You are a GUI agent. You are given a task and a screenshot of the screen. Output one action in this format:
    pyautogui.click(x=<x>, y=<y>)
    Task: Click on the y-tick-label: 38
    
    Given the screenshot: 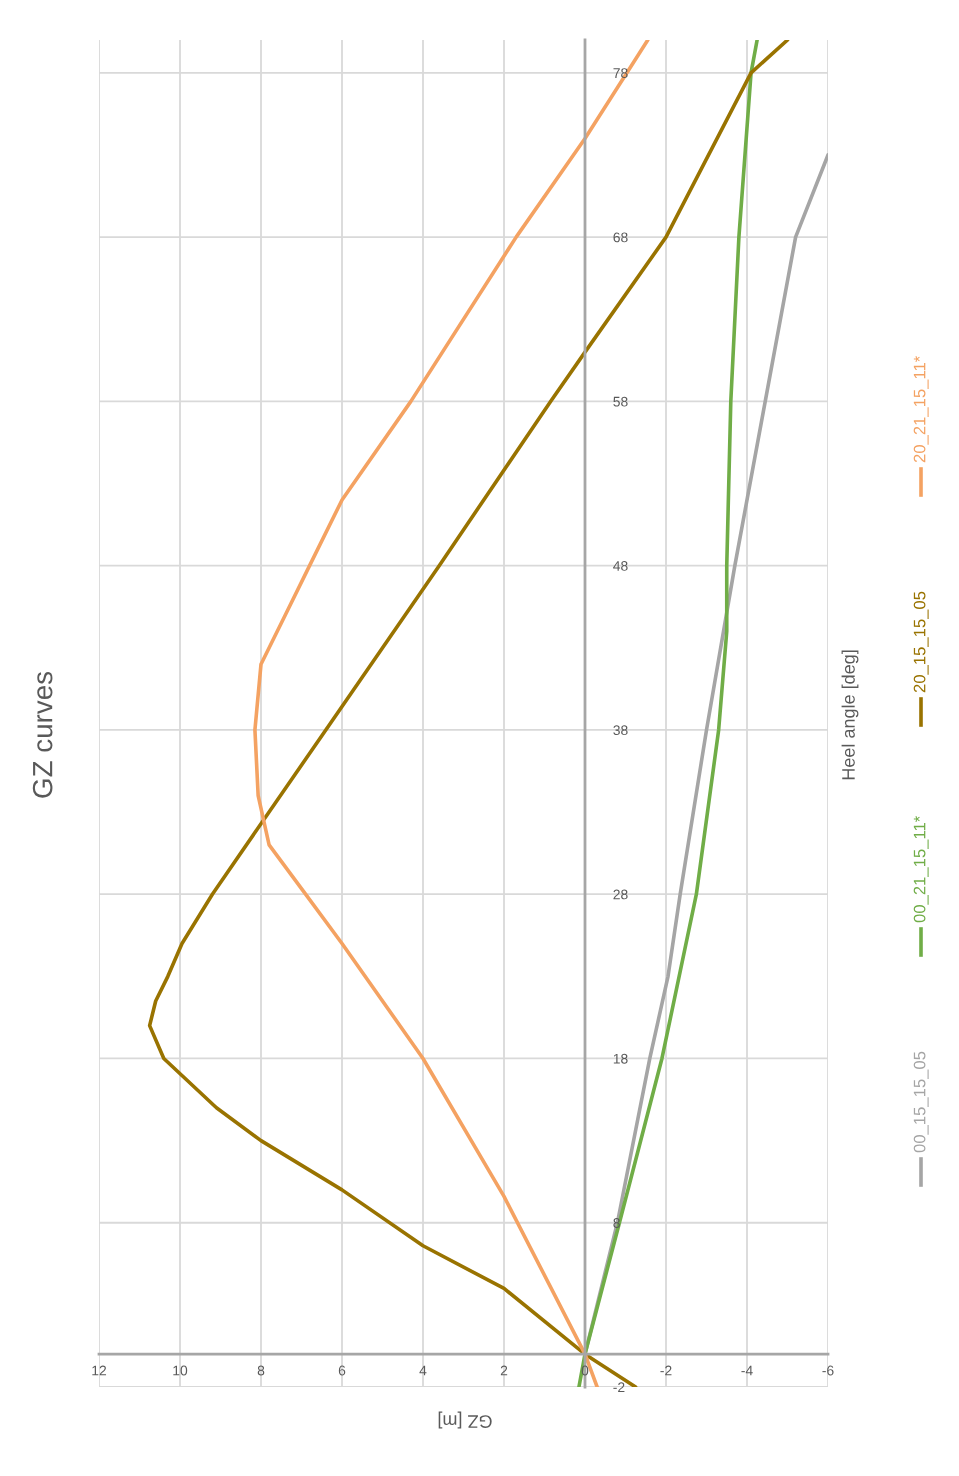 What is the action you would take?
    pyautogui.click(x=620, y=730)
    